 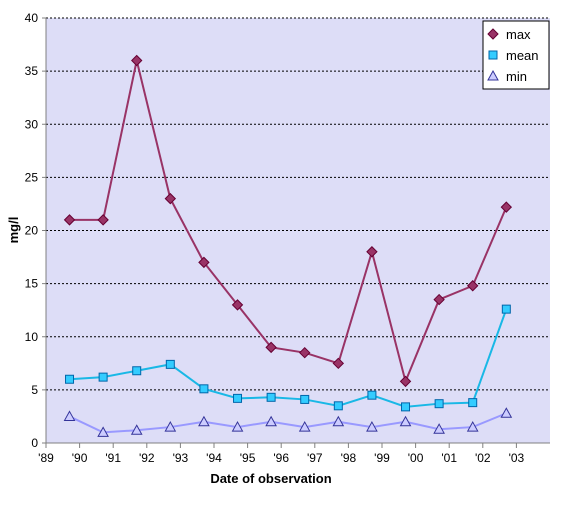 I want to click on legend-label-min: min, so click(x=516, y=76).